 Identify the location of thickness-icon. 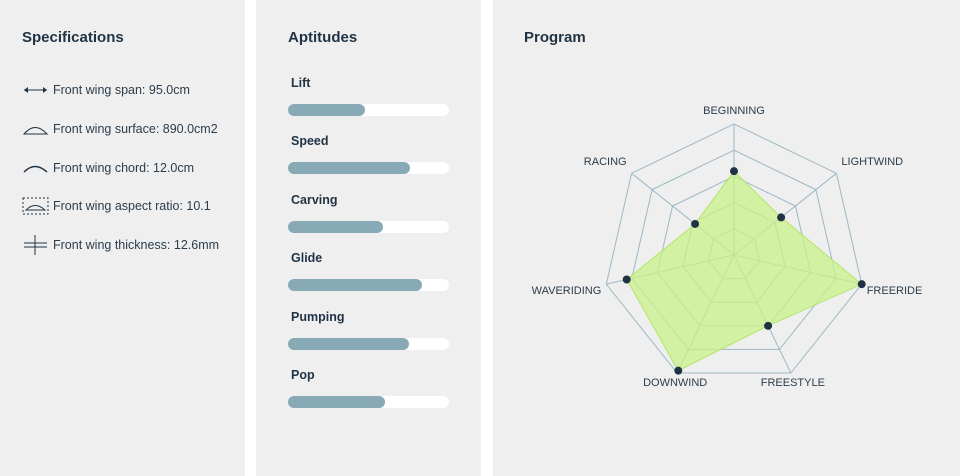
(35, 245).